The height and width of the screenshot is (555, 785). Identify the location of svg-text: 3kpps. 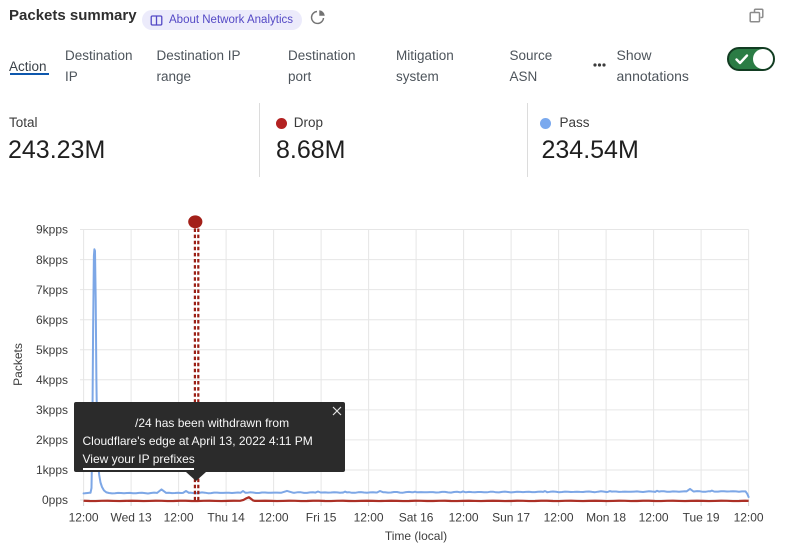
(52, 410).